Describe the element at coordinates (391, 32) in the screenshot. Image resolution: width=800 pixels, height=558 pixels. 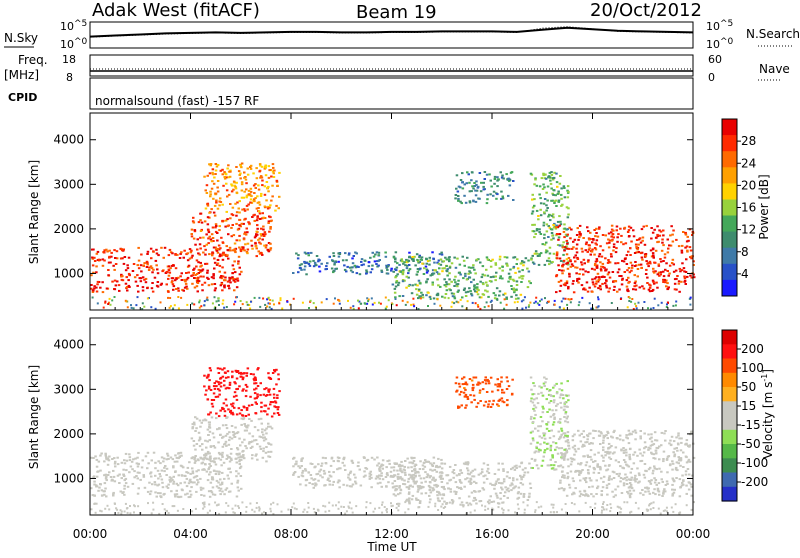
I see `nsky-series-group` at that location.